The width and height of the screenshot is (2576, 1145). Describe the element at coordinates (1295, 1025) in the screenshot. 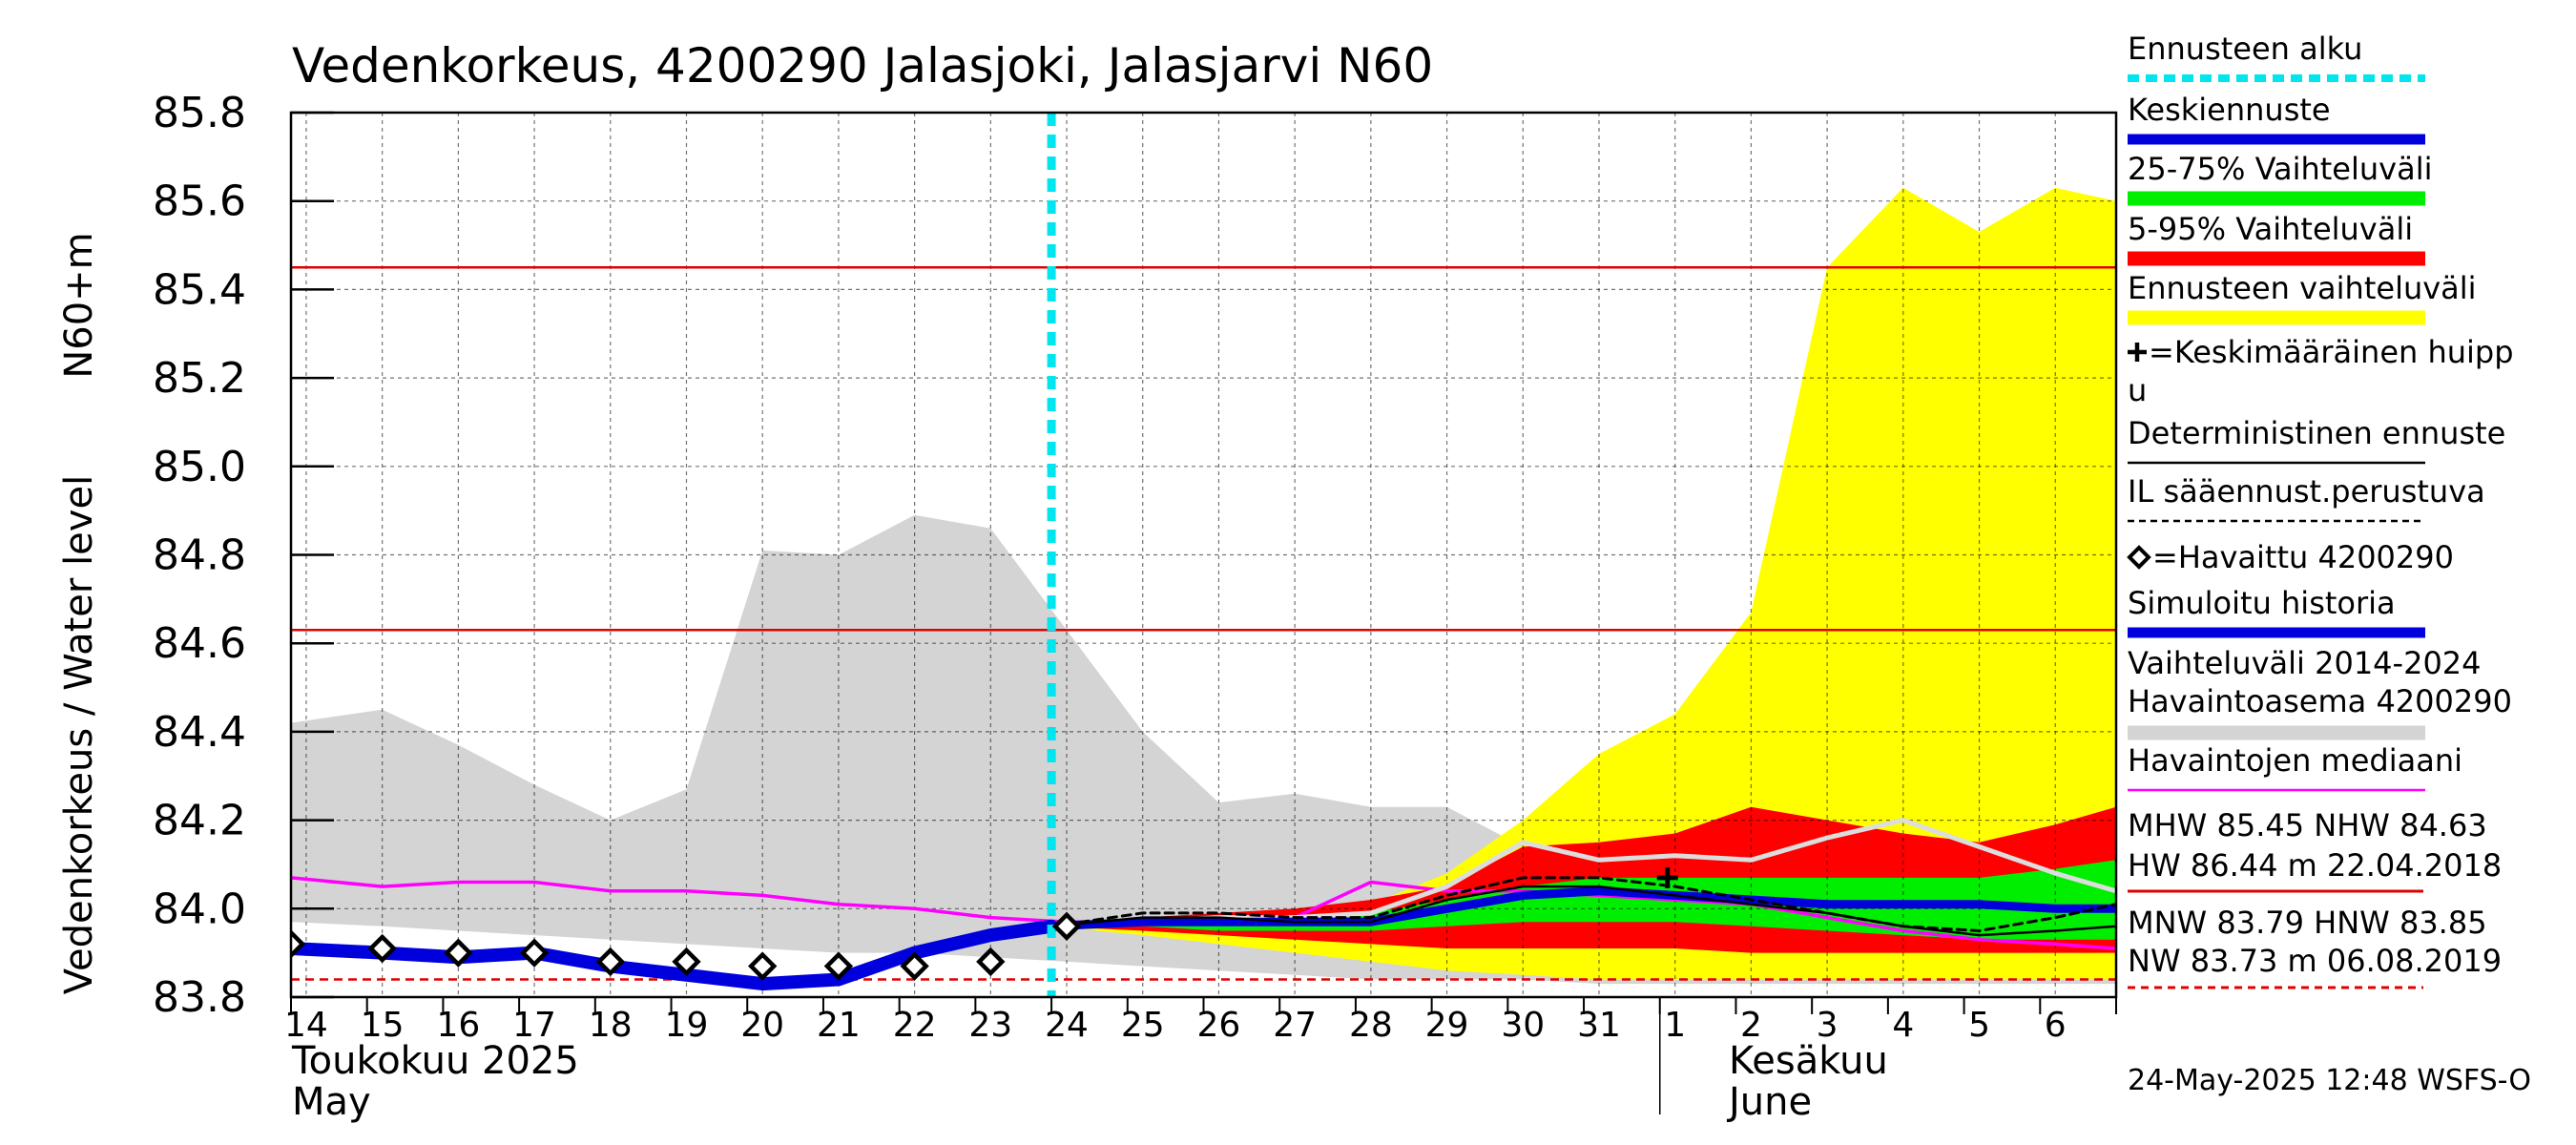

I see `x-tick-label: 27` at that location.